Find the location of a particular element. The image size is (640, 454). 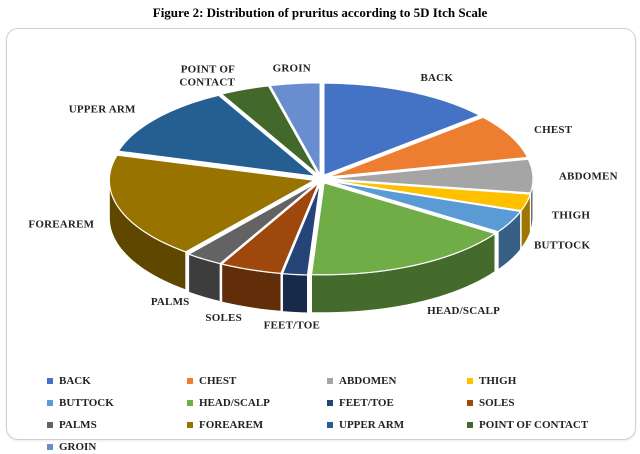

legend-item-back: BACK is located at coordinates (69, 381).